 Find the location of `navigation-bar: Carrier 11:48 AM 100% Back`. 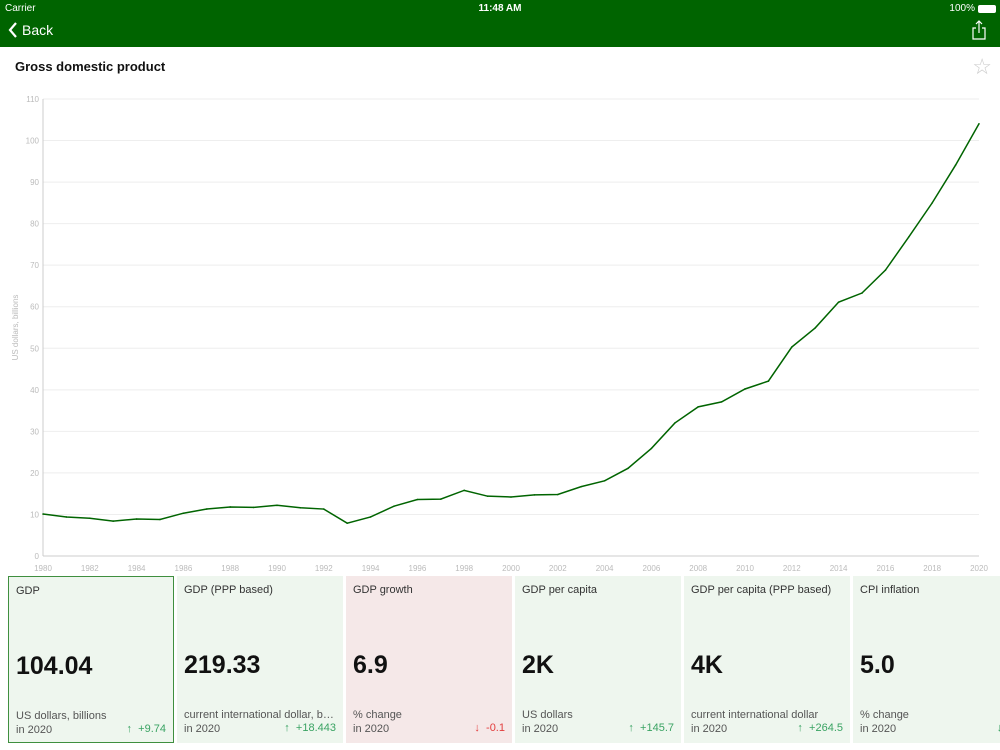

navigation-bar: Carrier 11:48 AM 100% Back is located at coordinates (500, 23).